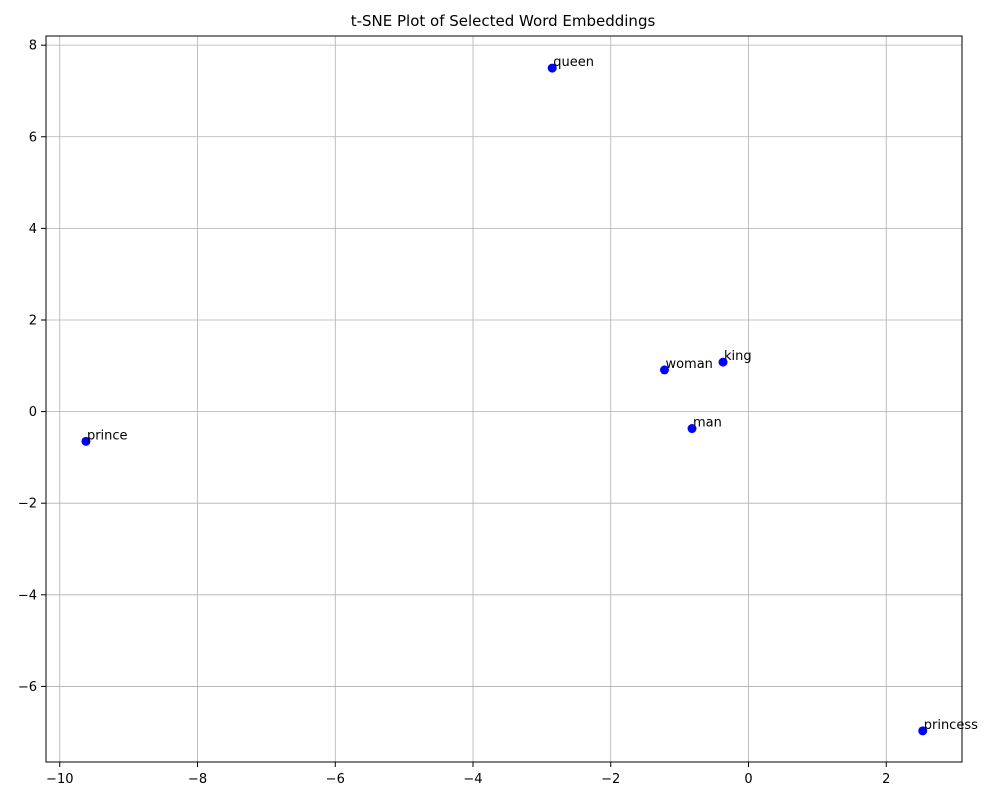 The image size is (1000, 805). Describe the element at coordinates (107, 435) in the screenshot. I see `point-label-prince: prince` at that location.